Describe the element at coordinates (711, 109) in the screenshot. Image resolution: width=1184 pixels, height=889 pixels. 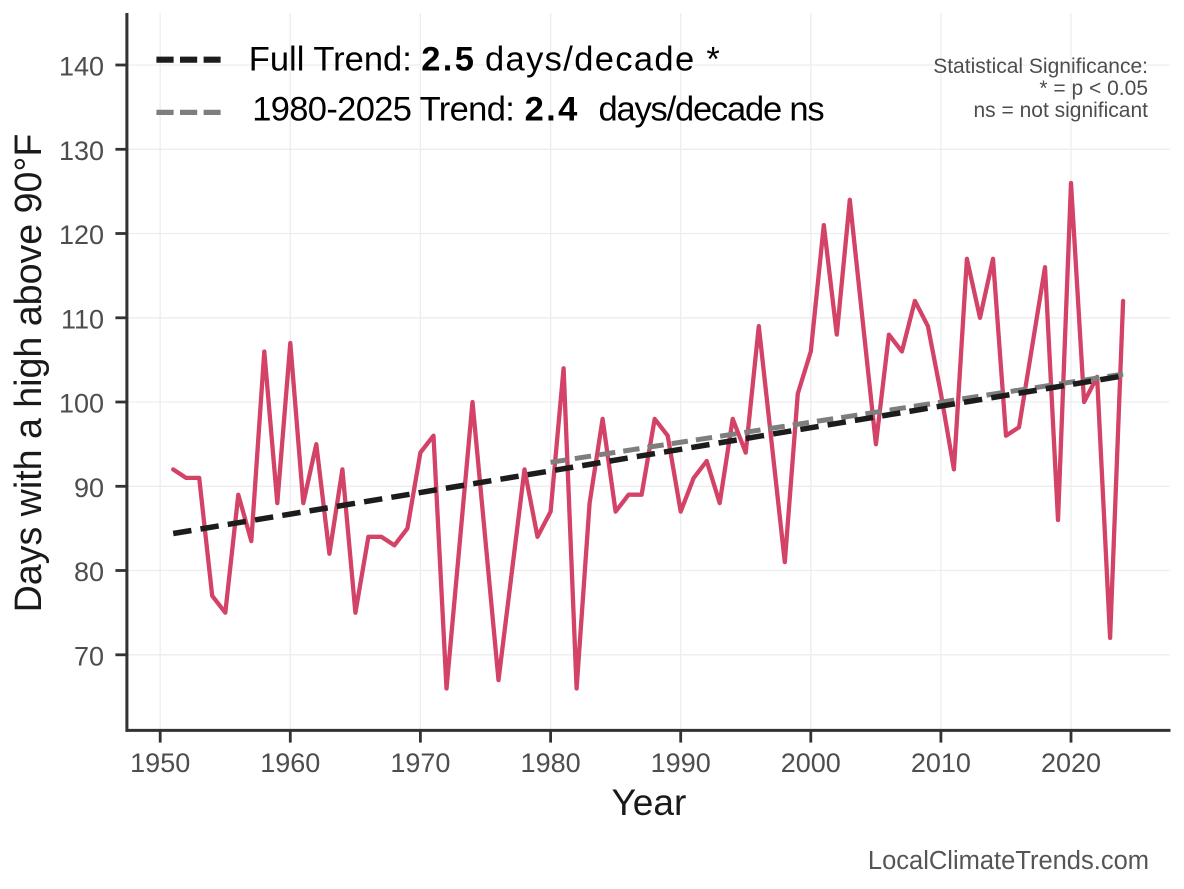
I see `svg-text: days/decade ns` at that location.